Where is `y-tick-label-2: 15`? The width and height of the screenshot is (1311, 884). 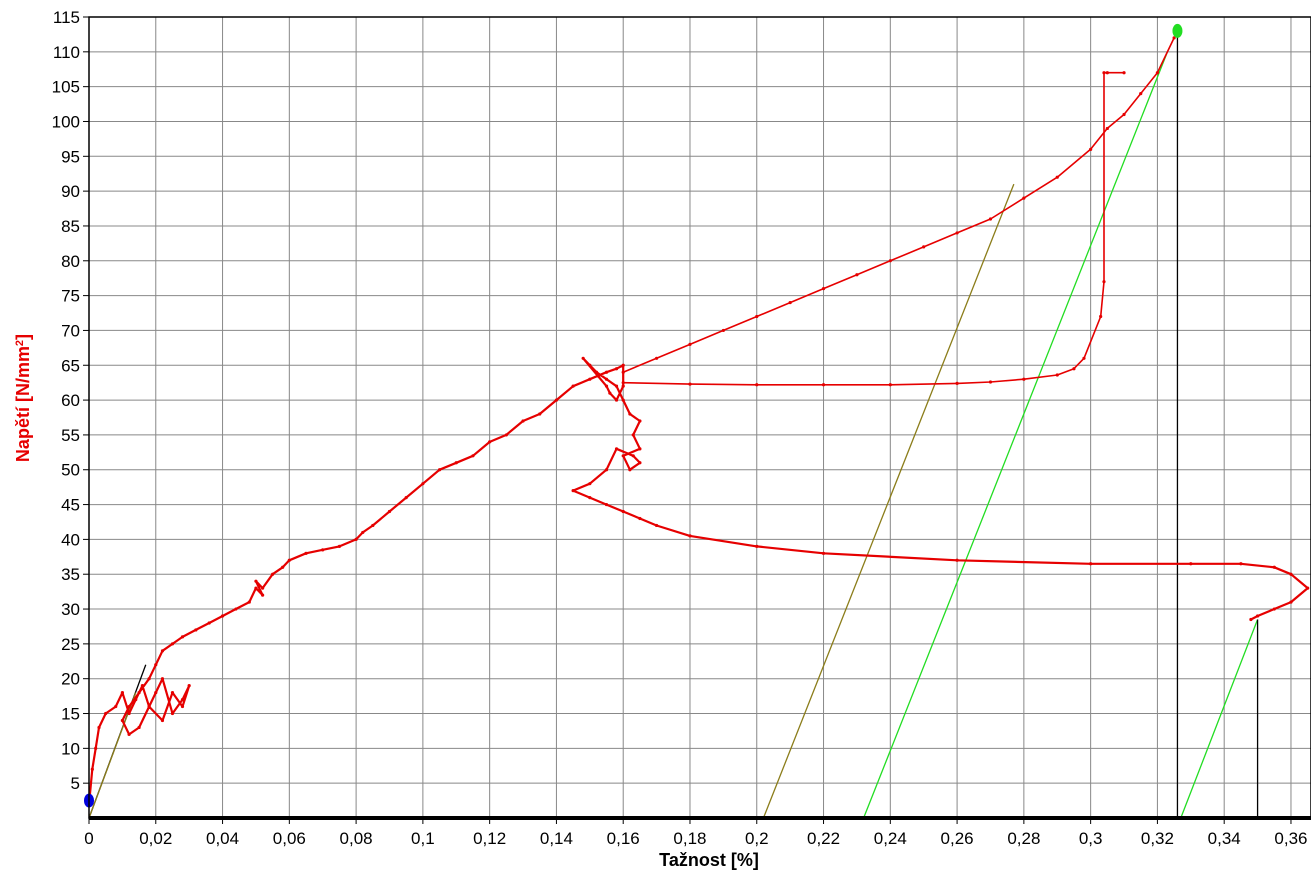 y-tick-label-2: 15 is located at coordinates (70, 714).